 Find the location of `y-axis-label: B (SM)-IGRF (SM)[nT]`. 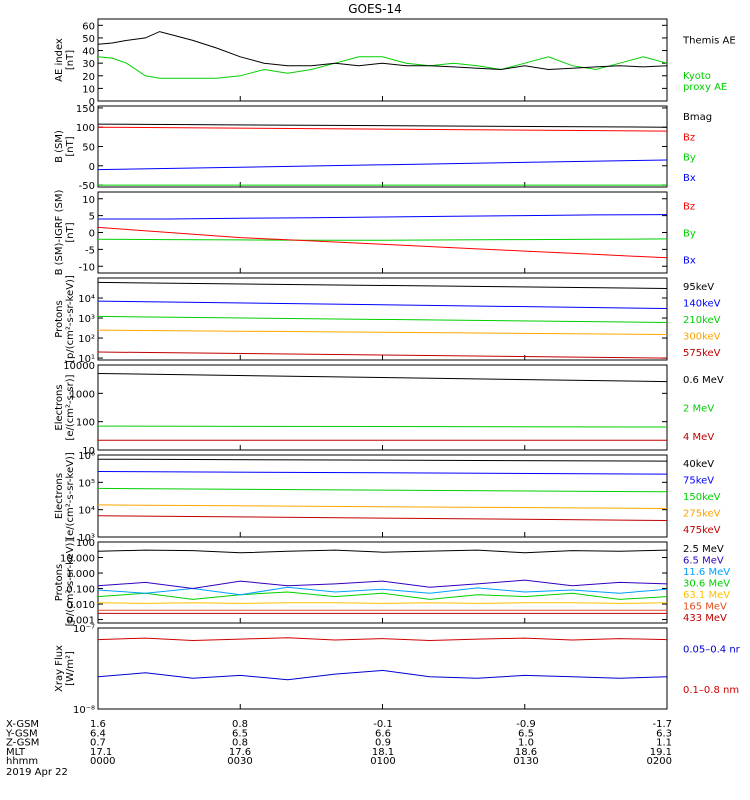

y-axis-label: B (SM)-IGRF (SM)[nT] is located at coordinates (65, 233).